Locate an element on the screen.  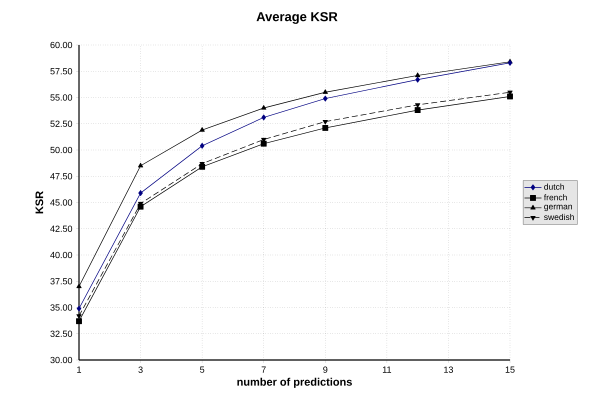
y-tick-label: 47.50 is located at coordinates (61, 176).